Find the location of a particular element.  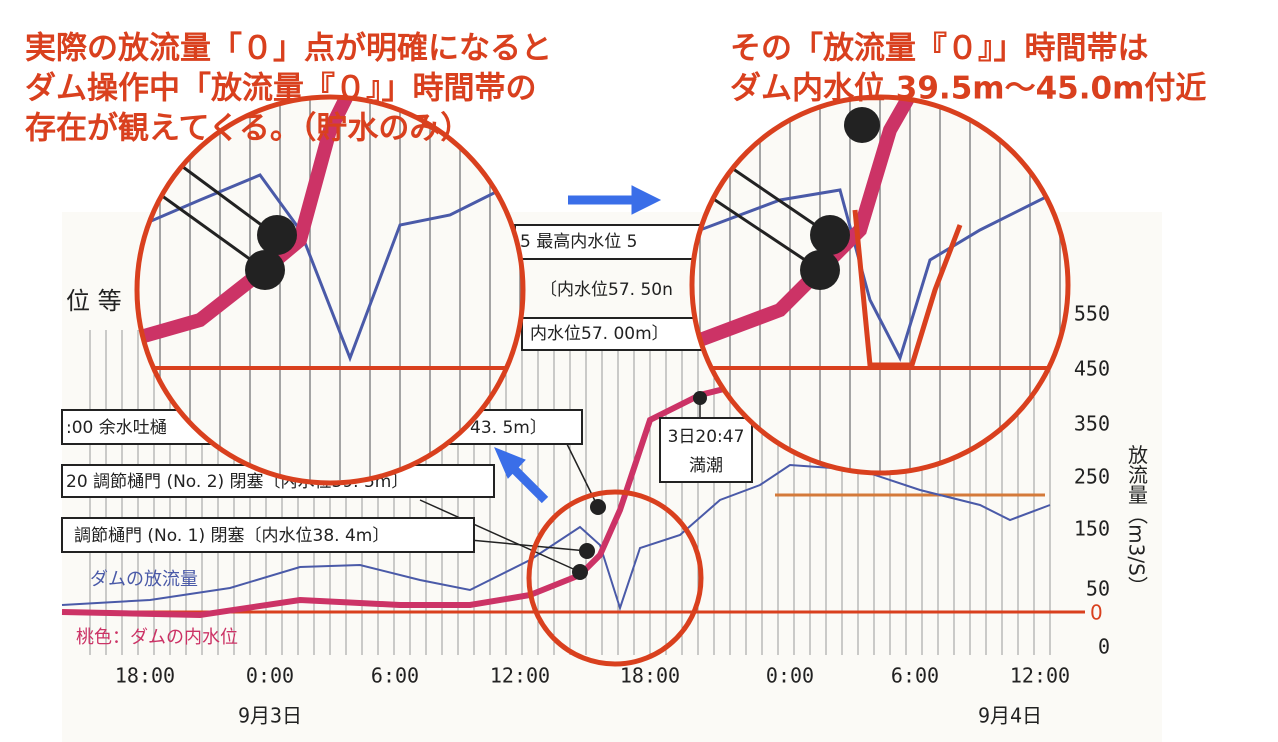

callout-text: 5 最高内水位 5 is located at coordinates (578, 242).